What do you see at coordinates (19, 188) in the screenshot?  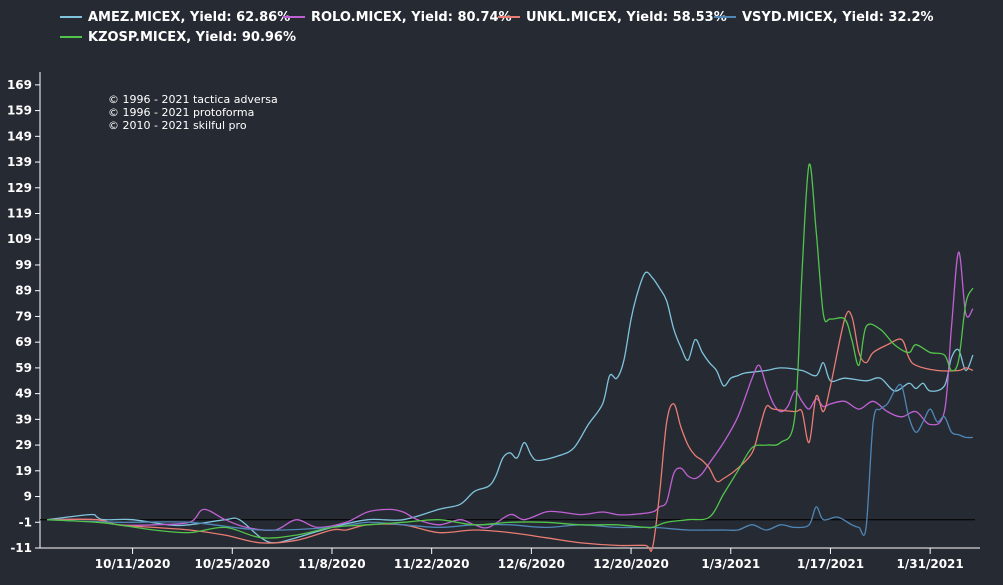 I see `y-tick-label: 129` at bounding box center [19, 188].